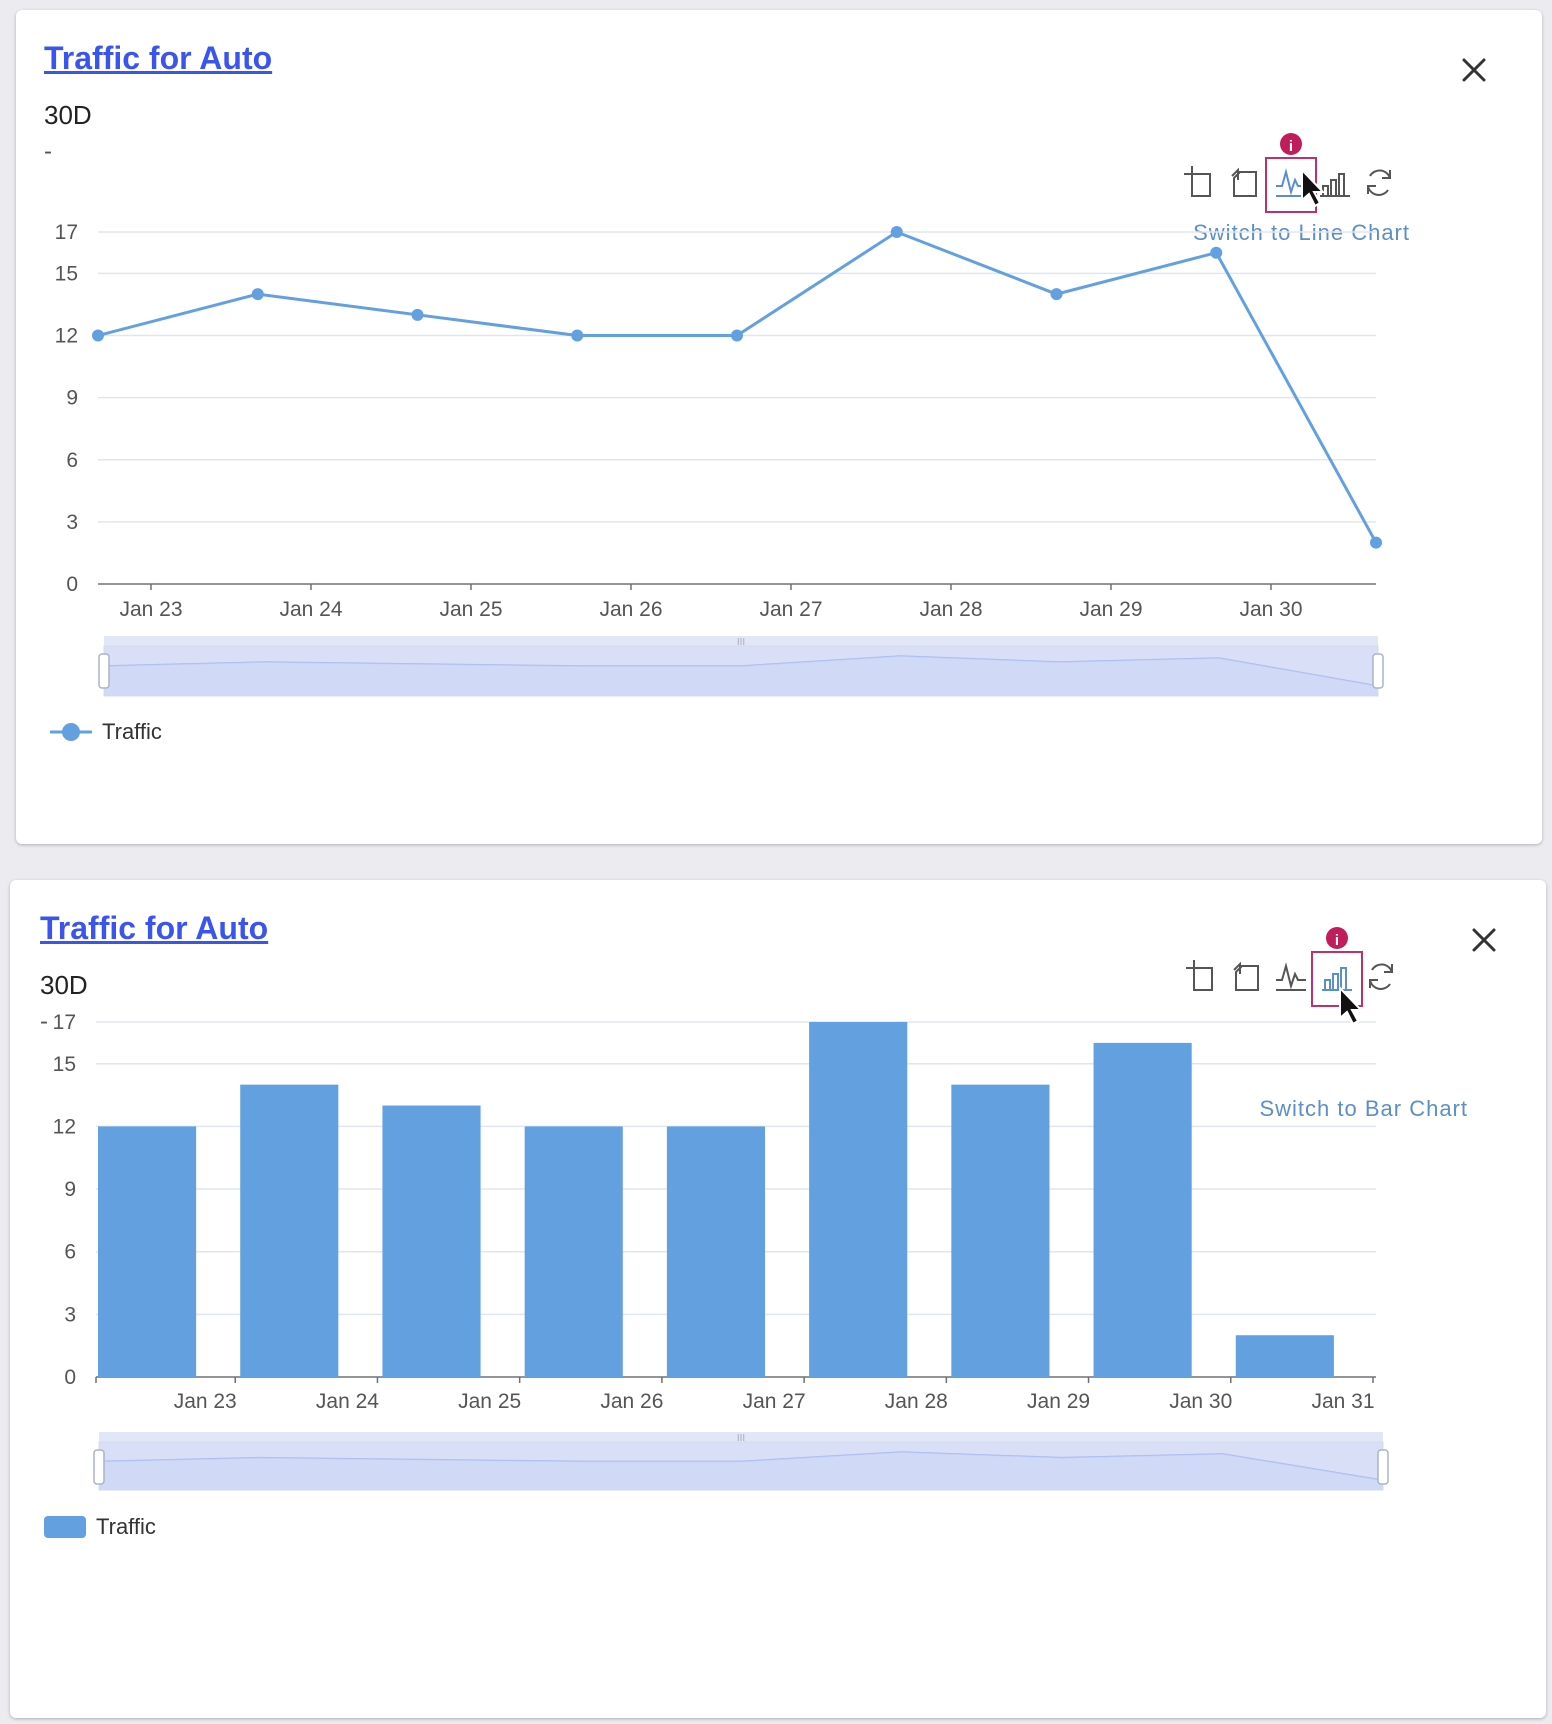 The image size is (1552, 1724). Describe the element at coordinates (1342, 1401) in the screenshot. I see `x-tick-label: Jan 31` at that location.